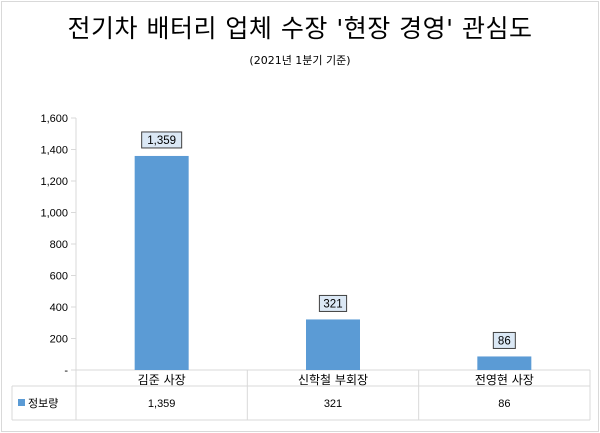  I want to click on y-tick-label: 600, so click(59, 277).